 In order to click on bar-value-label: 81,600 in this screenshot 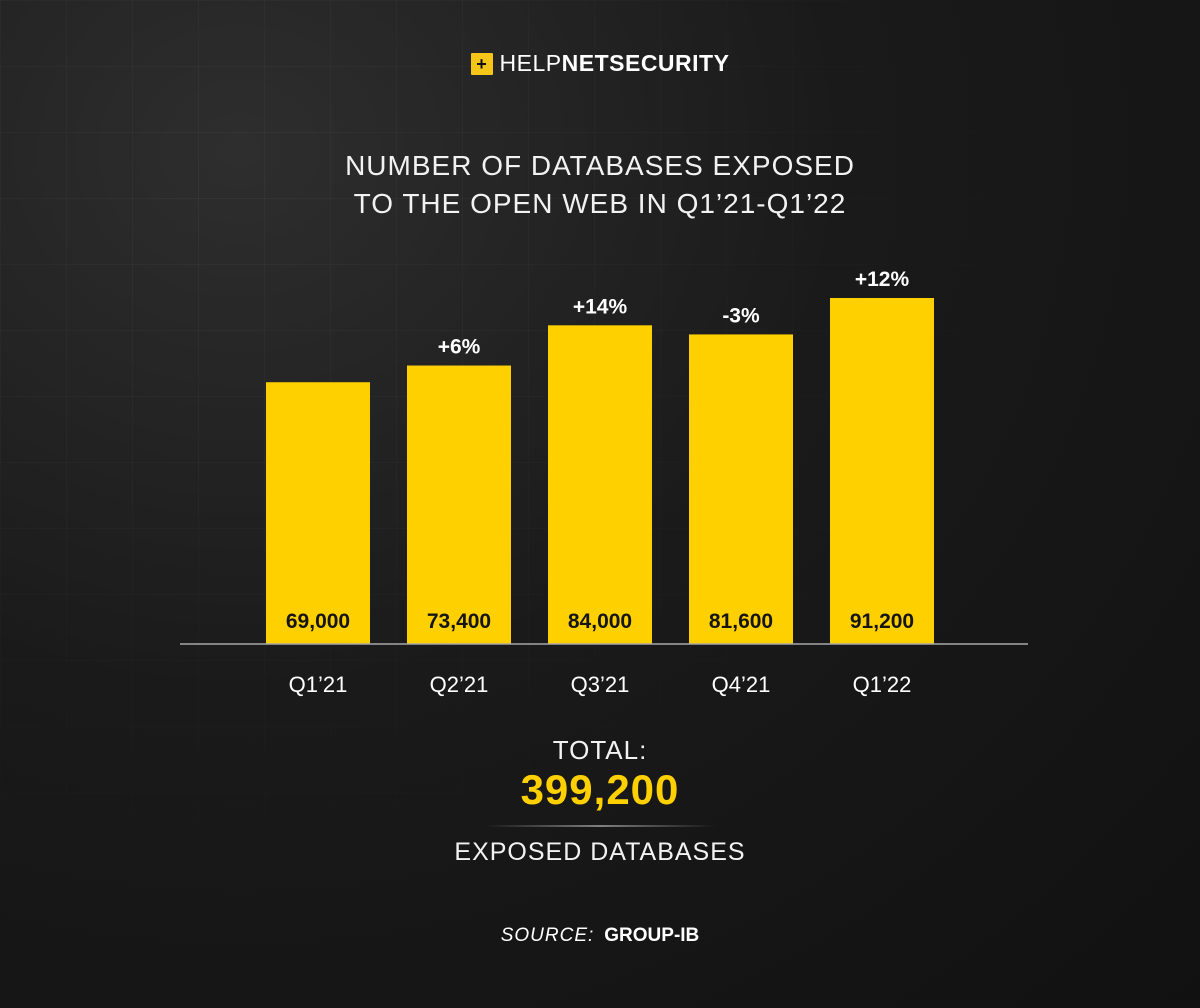, I will do `click(741, 621)`.